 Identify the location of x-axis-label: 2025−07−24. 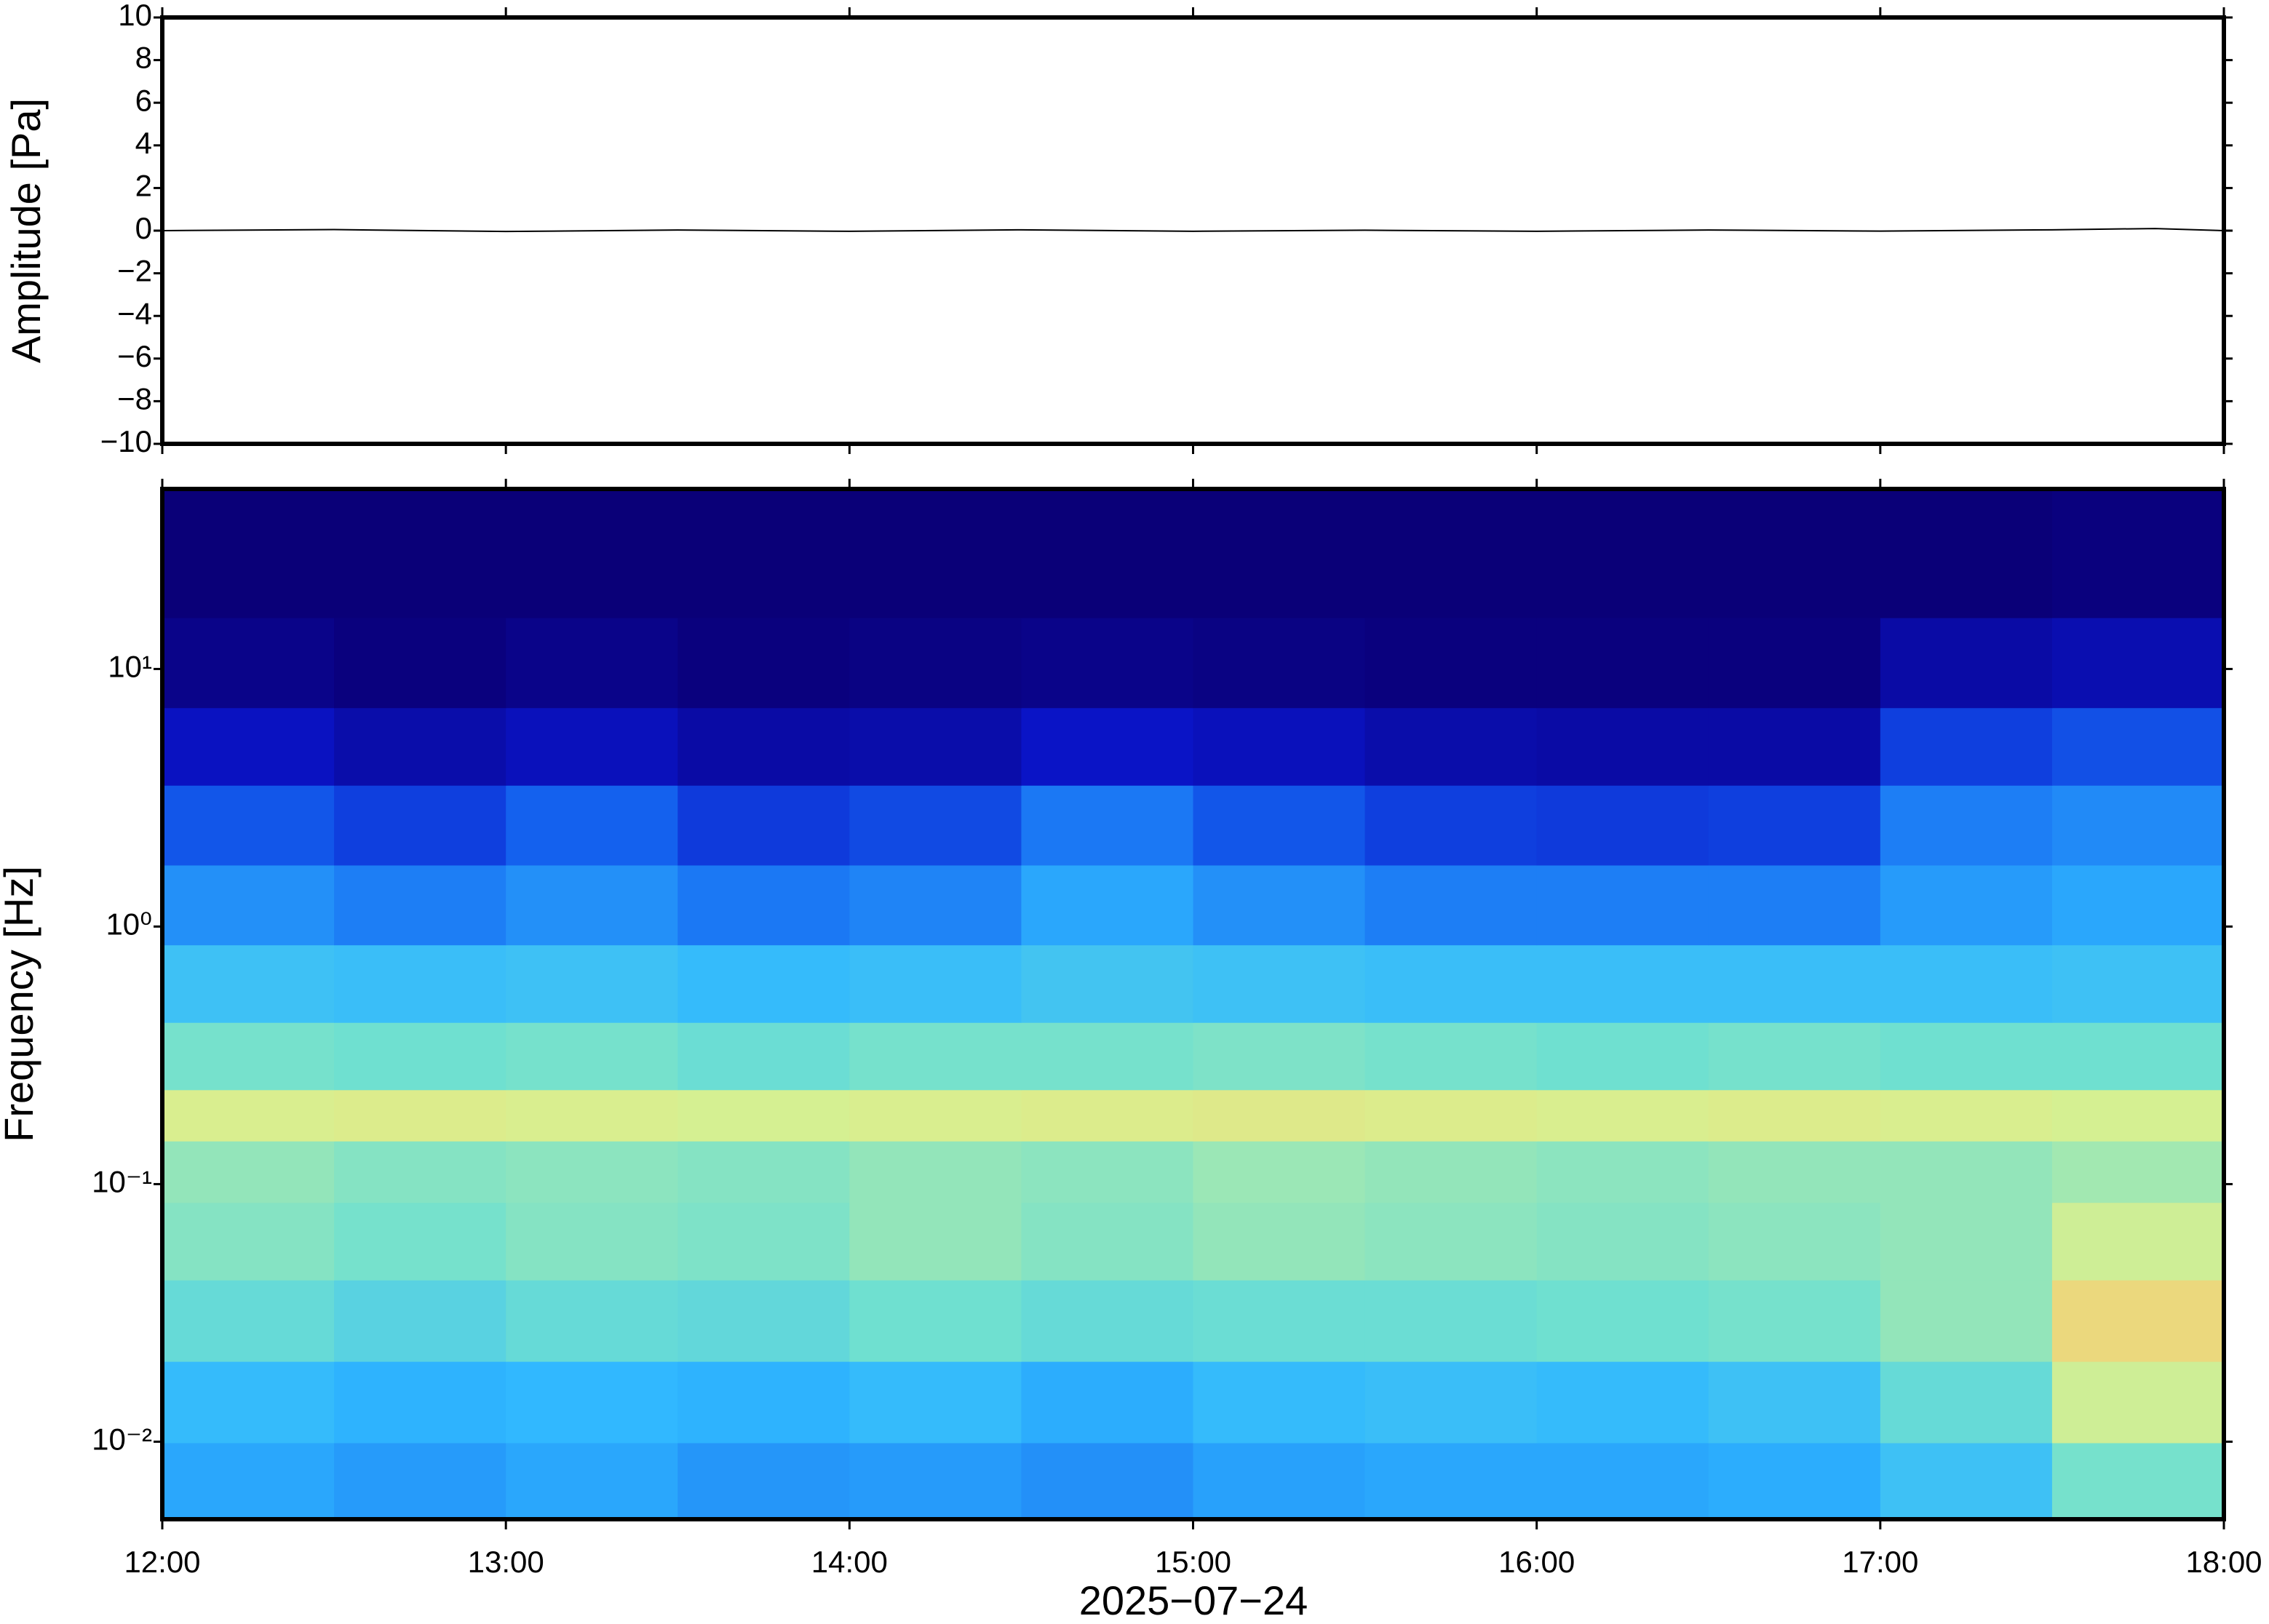
(1193, 1600).